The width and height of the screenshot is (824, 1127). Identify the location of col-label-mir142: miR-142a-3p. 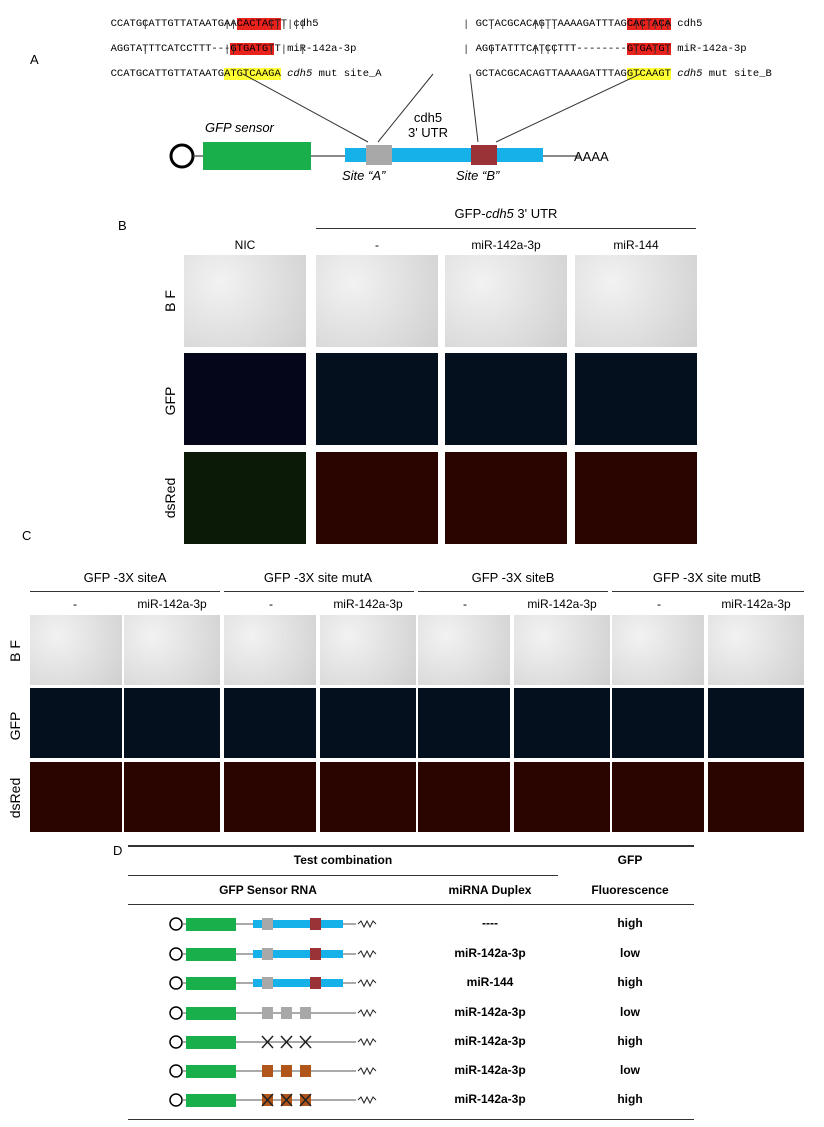
(506, 245).